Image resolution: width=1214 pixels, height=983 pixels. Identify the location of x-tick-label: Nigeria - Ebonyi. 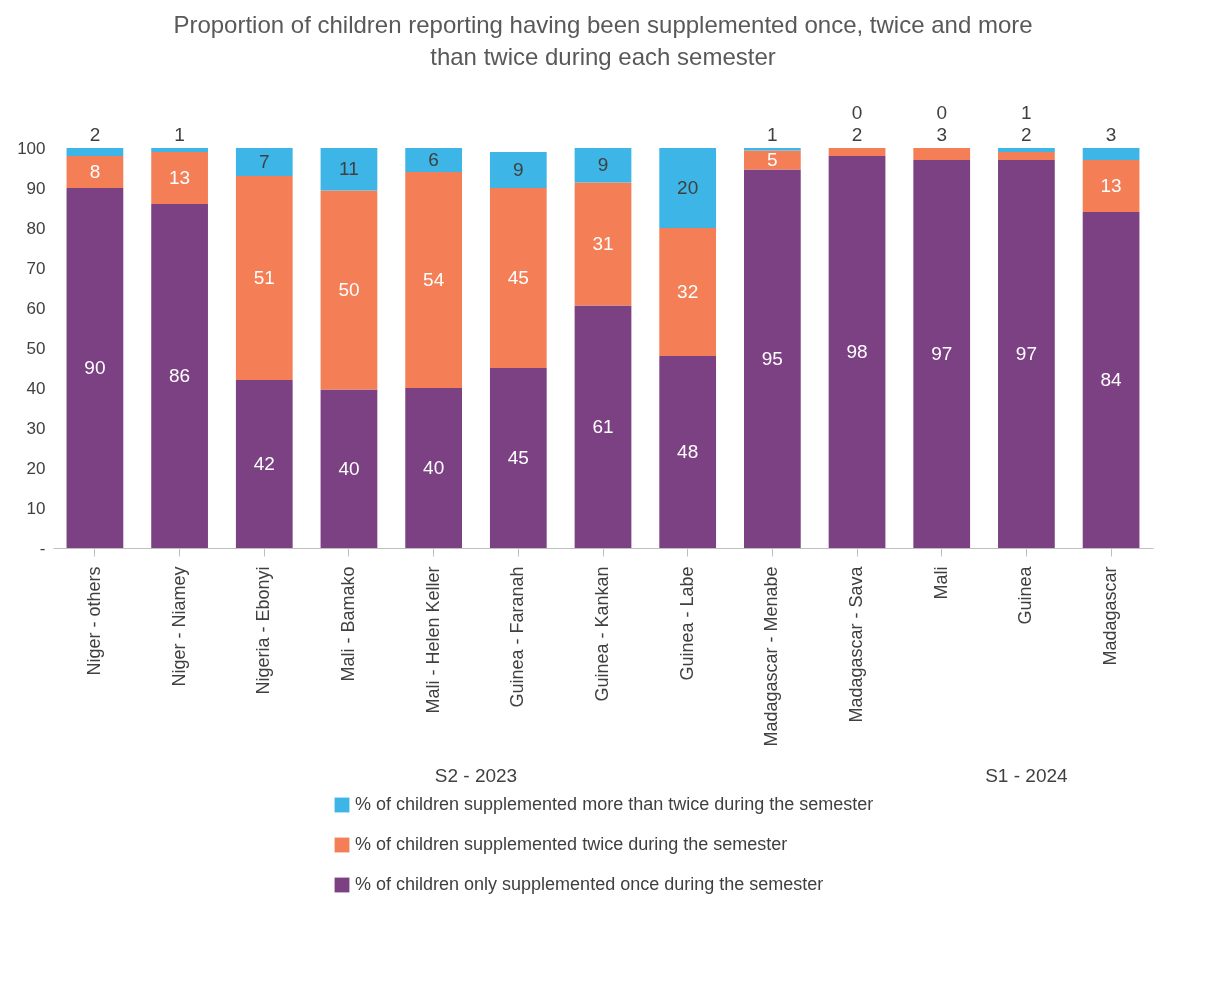
(263, 630).